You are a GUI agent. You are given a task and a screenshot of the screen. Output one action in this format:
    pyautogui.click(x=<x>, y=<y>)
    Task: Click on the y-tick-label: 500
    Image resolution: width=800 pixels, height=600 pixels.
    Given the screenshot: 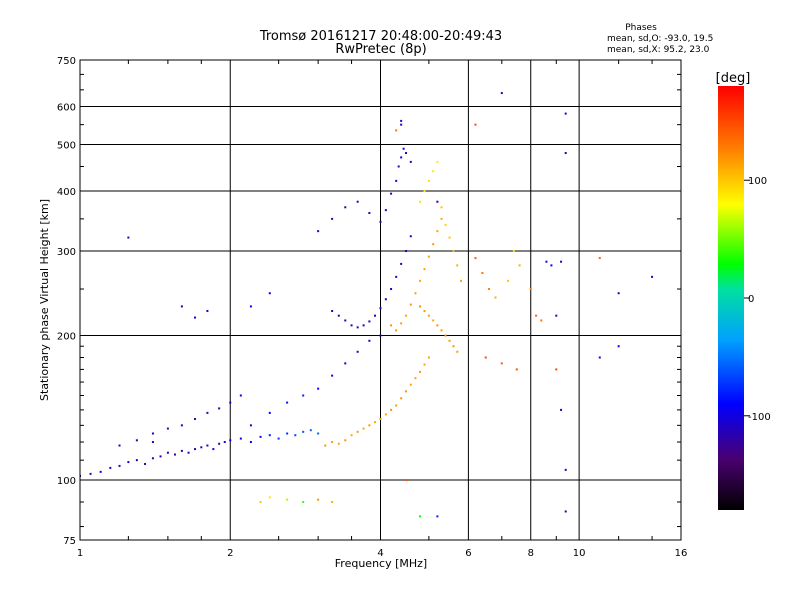 What is the action you would take?
    pyautogui.click(x=66, y=146)
    